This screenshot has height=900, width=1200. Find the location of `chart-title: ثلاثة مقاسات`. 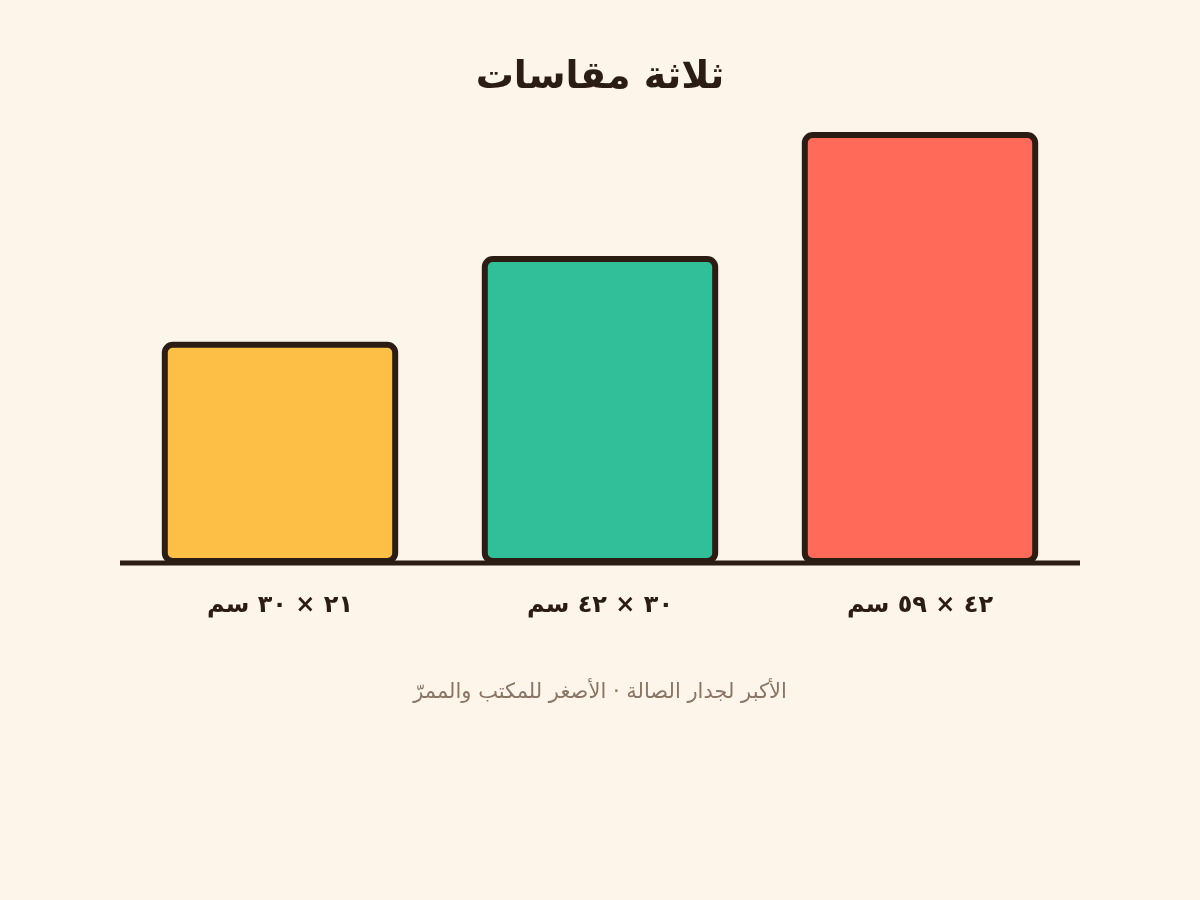

chart-title: ثلاثة مقاسات is located at coordinates (600, 75).